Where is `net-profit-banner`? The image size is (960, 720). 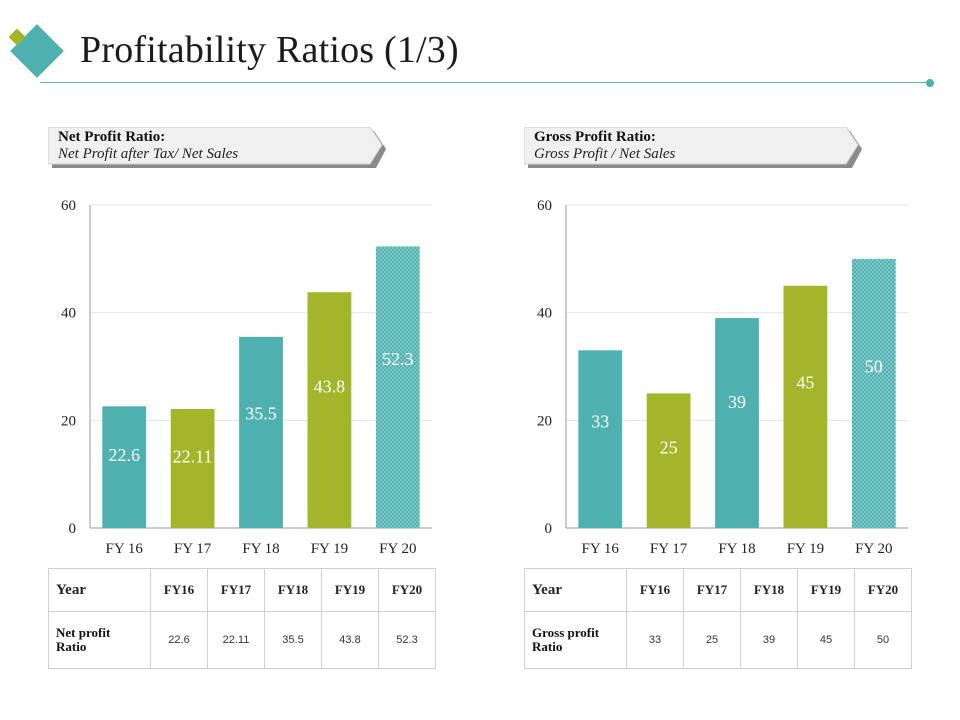 net-profit-banner is located at coordinates (218, 148).